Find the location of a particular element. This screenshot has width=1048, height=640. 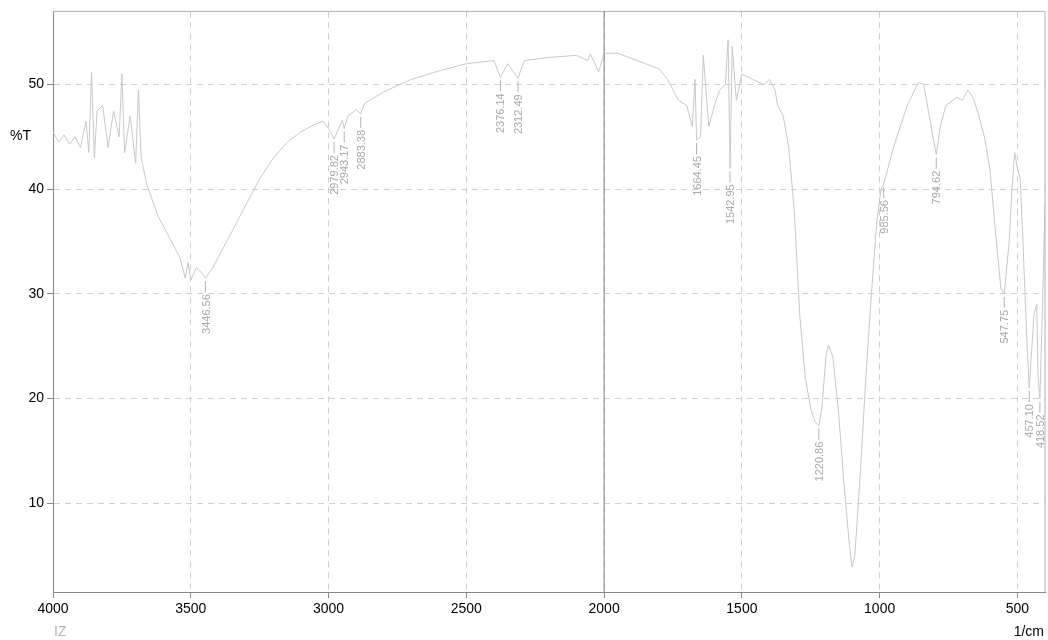

x-tick-label: 1500 is located at coordinates (742, 608).